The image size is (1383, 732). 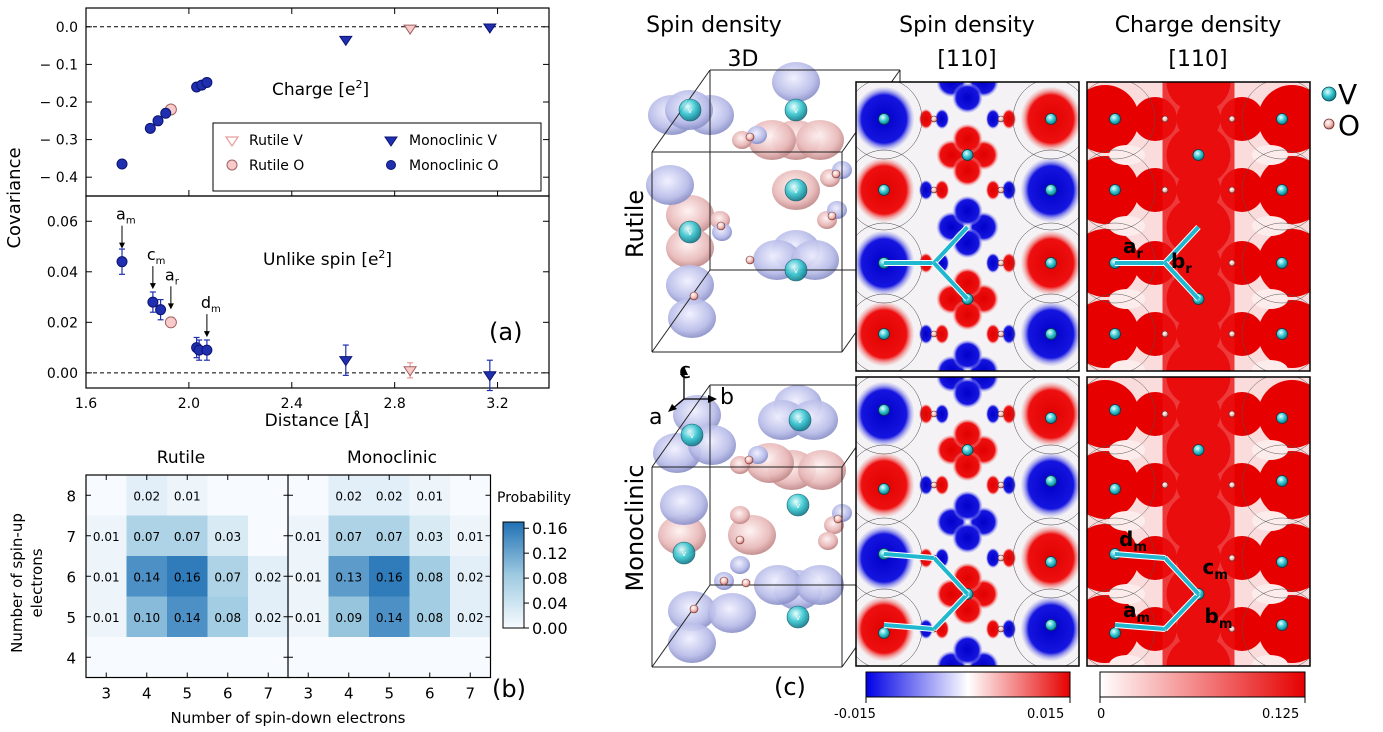 What do you see at coordinates (348, 618) in the screenshot?
I see `heatmap-cell-label: 0.09` at bounding box center [348, 618].